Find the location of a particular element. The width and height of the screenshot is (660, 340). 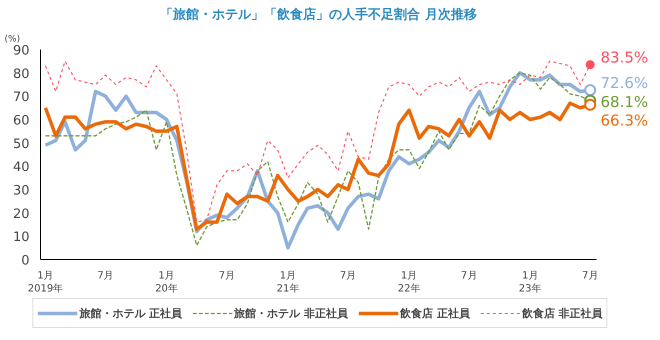

y-tick-label: 30 is located at coordinates (21, 191).